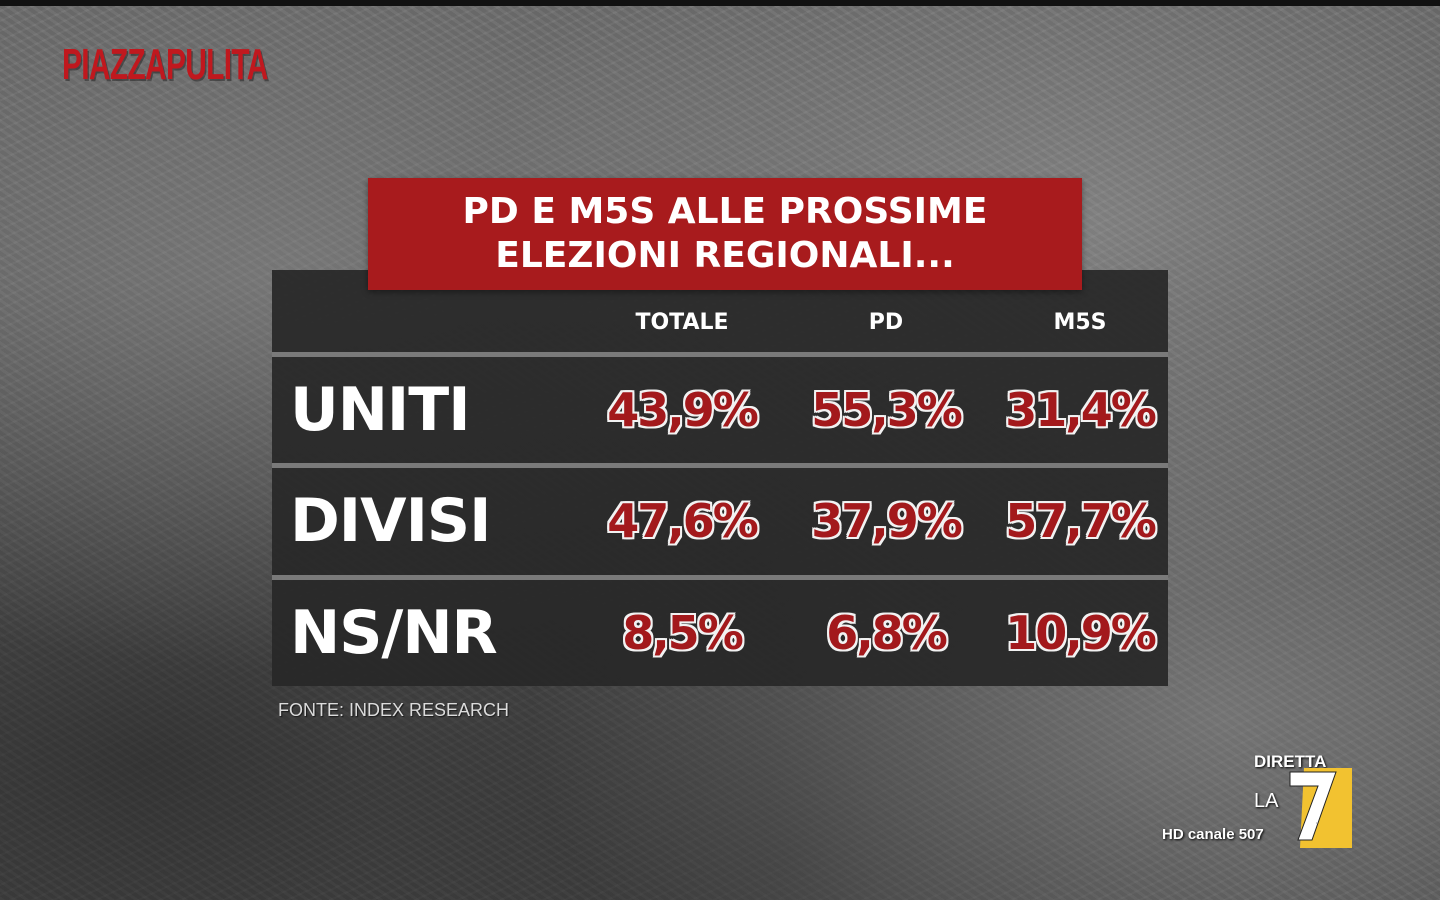  I want to click on column-header-pd: PD, so click(886, 322).